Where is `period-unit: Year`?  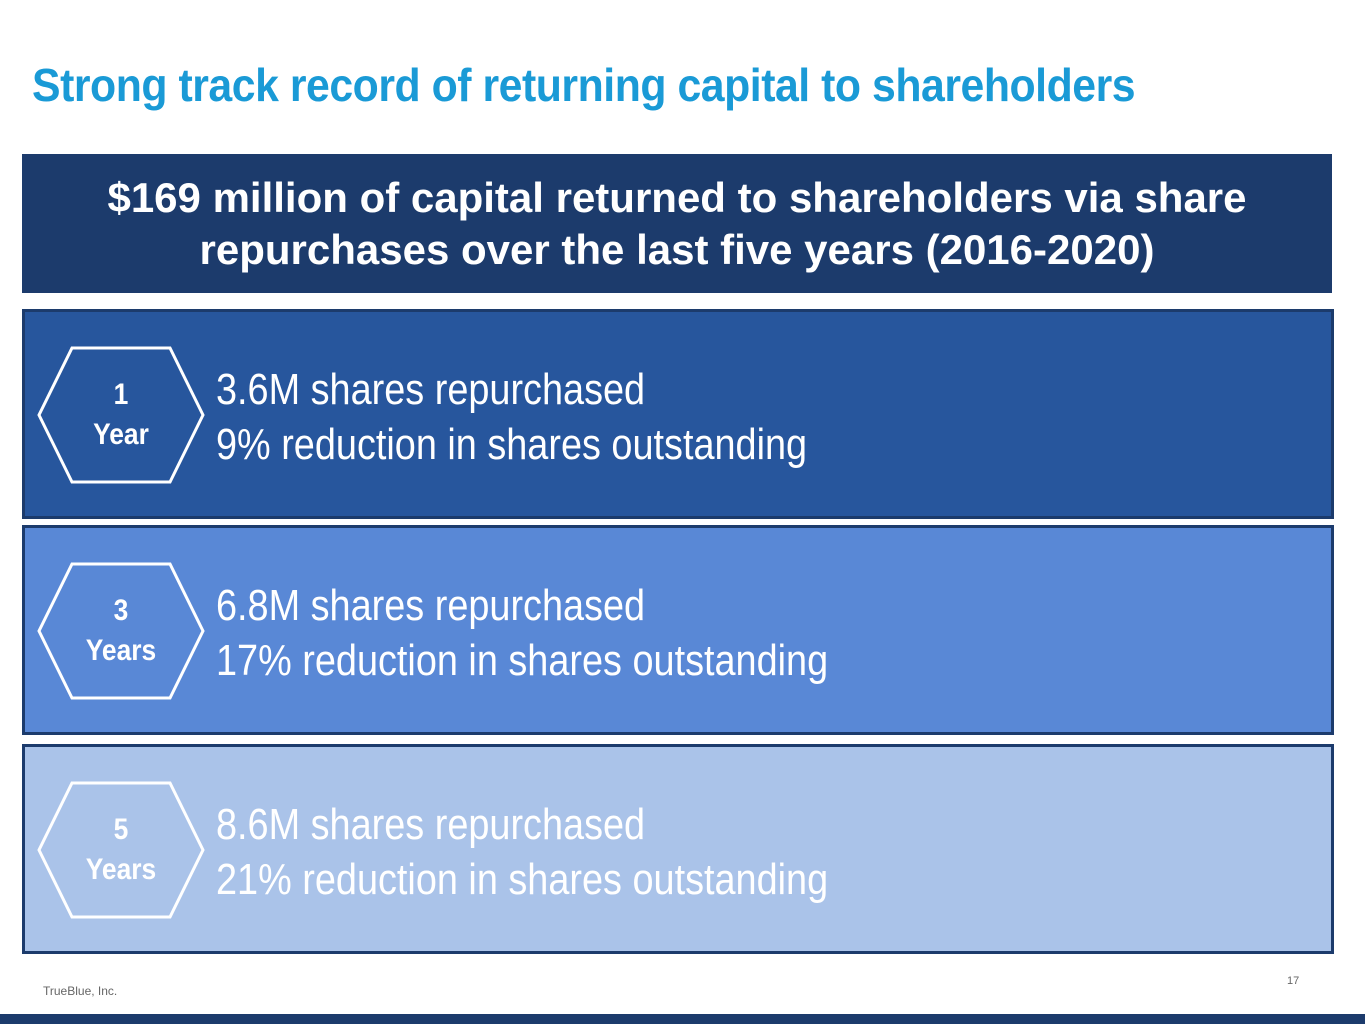 period-unit: Year is located at coordinates (121, 434).